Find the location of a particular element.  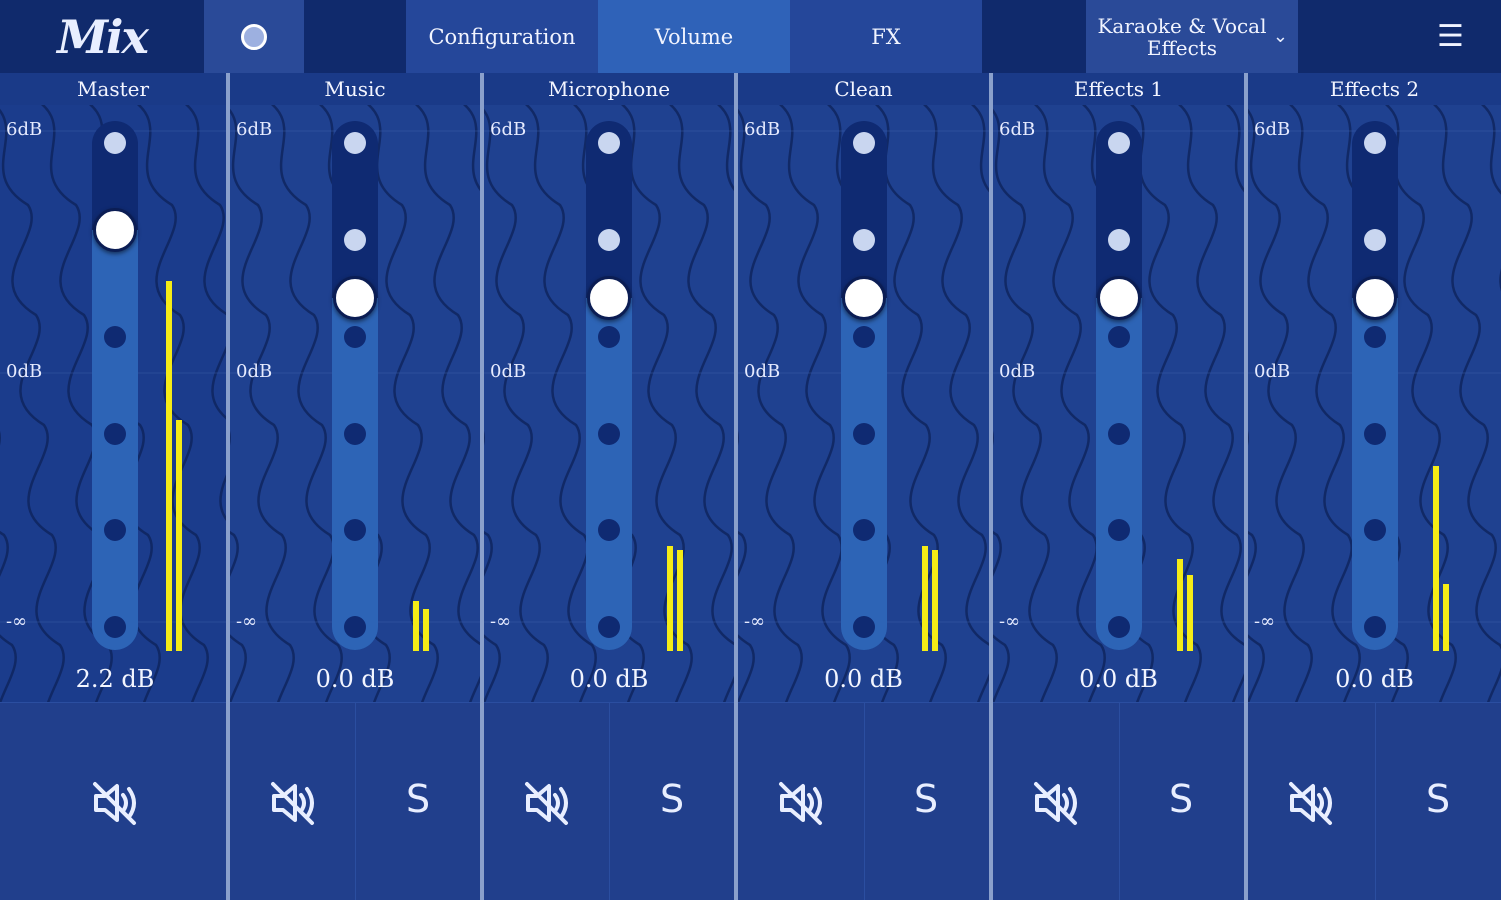

channel-strip-effects-1: 6dB 0dB -∞ 0.0 dB S is located at coordinates (1118, 502).